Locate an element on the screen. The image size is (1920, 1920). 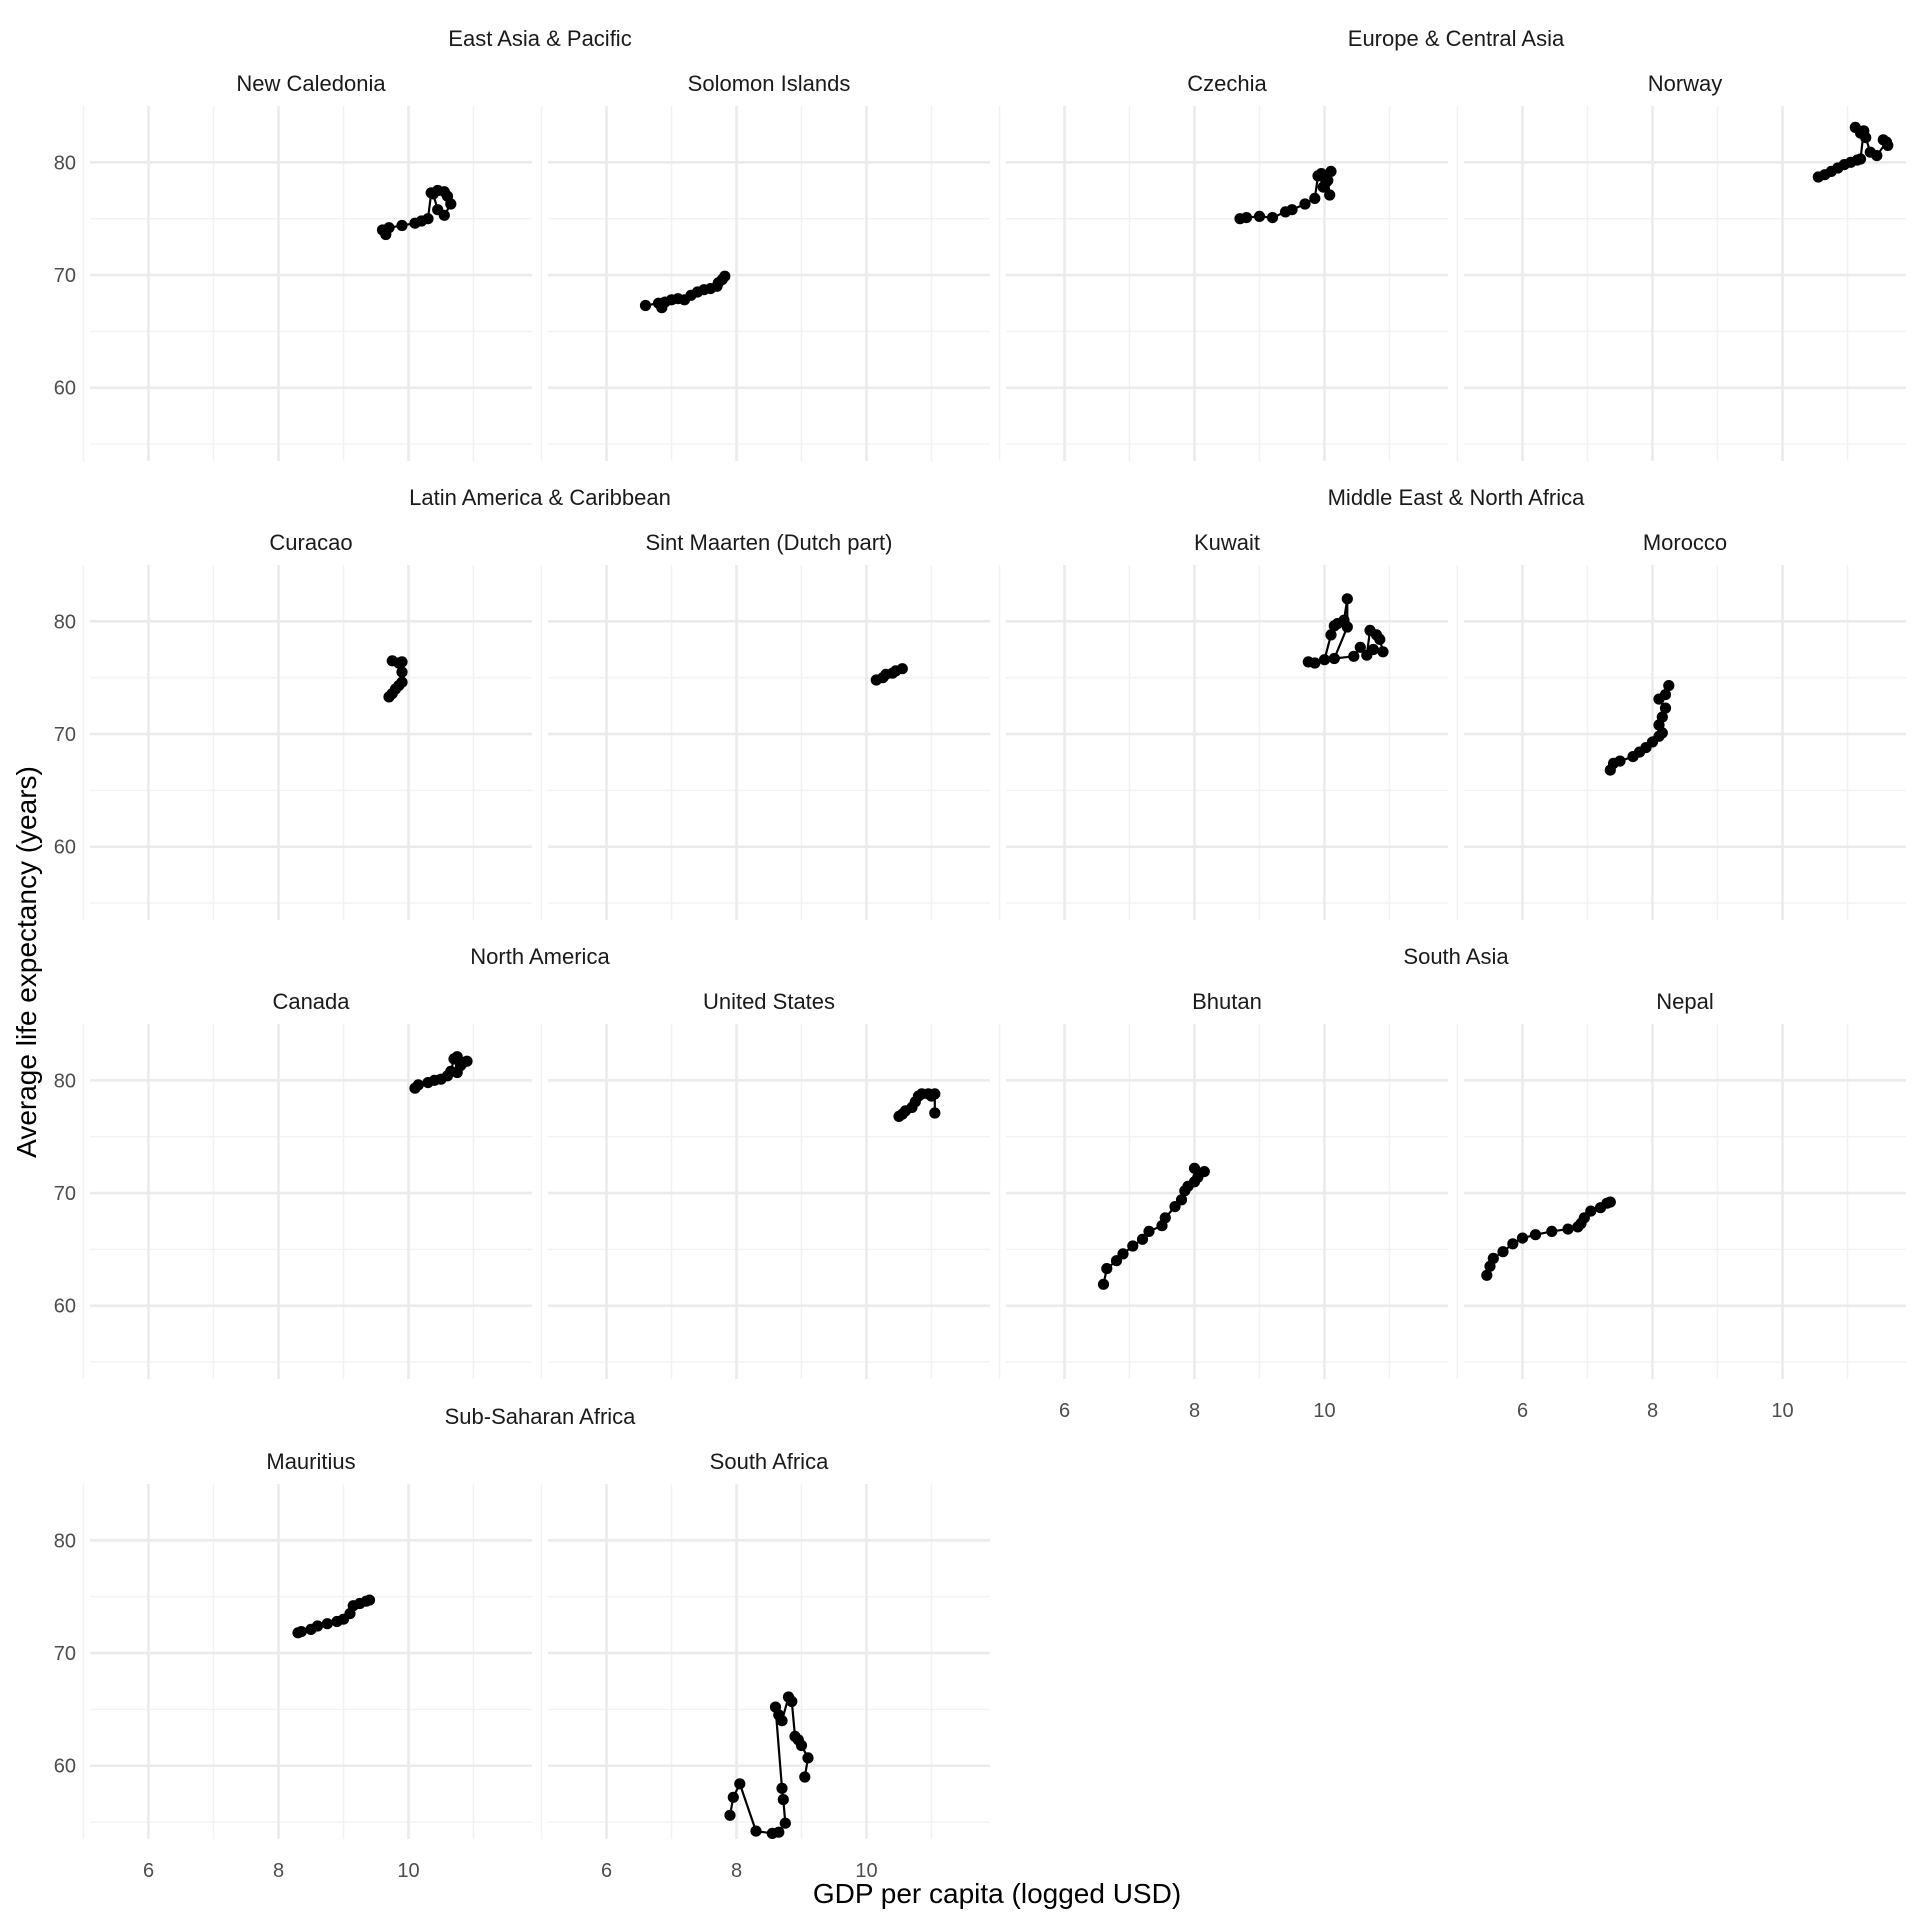
data-point-united-states is located at coordinates (935, 1094).